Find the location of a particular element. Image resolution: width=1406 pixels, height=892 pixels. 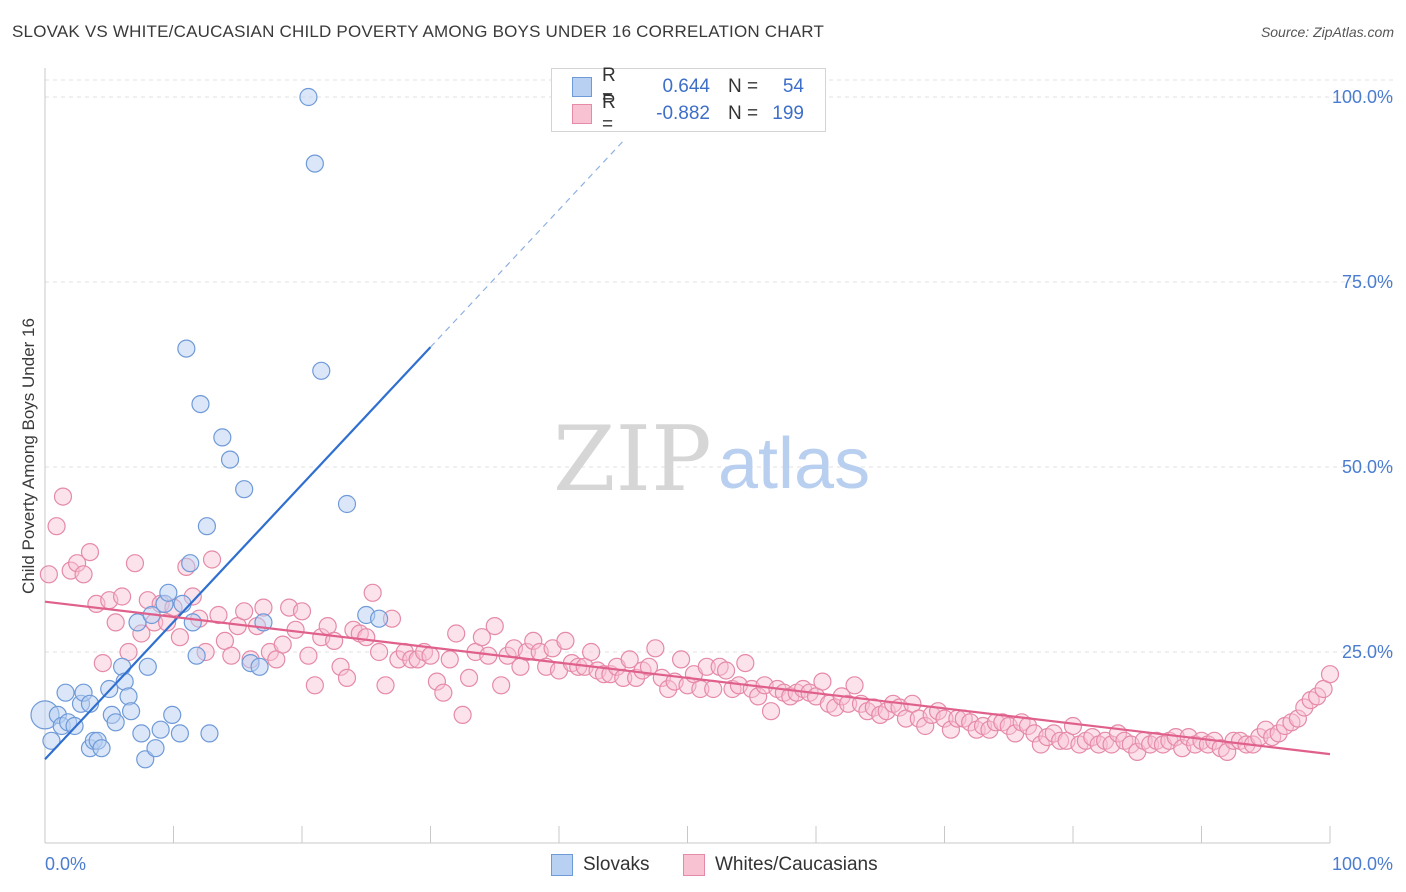

y-axis-label: Child Poverty Among Boys Under 16 is located at coordinates (28, 456).